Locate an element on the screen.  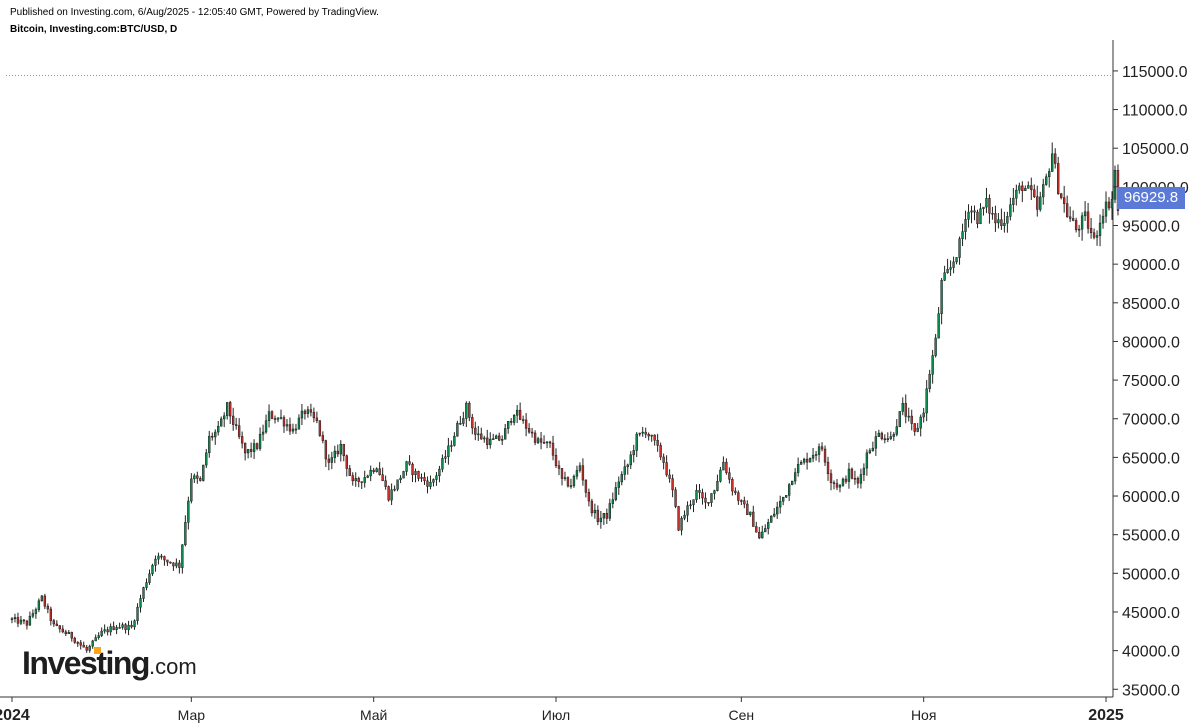
y-tick-label: 65000.0 is located at coordinates (1151, 458).